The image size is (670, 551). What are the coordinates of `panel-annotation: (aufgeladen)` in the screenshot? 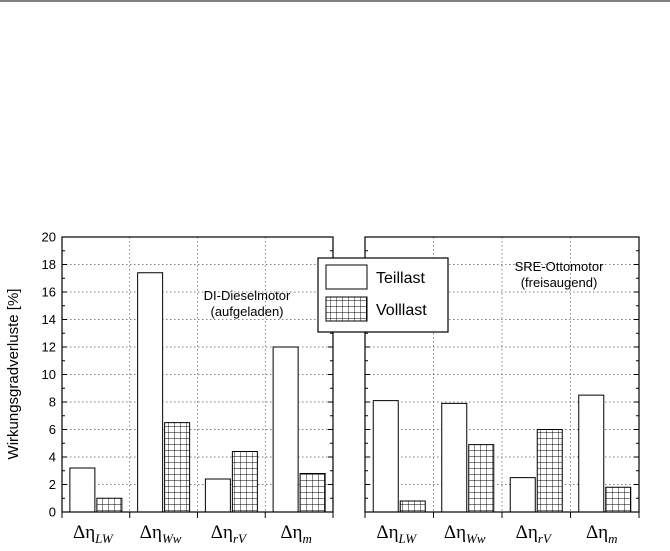 It's located at (247, 311).